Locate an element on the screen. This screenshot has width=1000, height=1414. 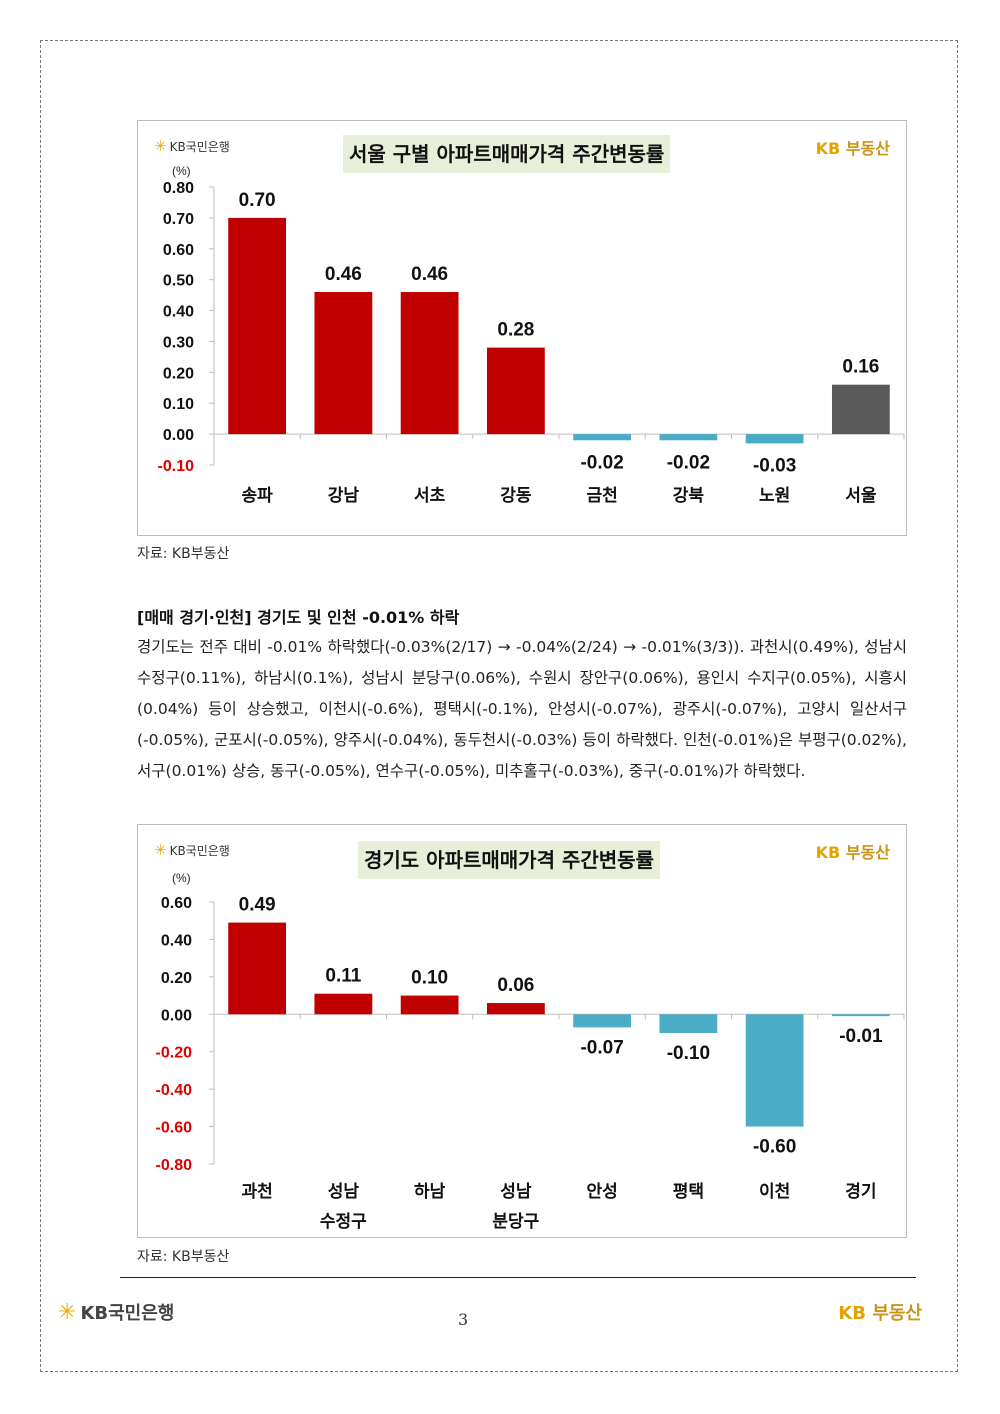
data-label: -0.10 is located at coordinates (688, 1053).